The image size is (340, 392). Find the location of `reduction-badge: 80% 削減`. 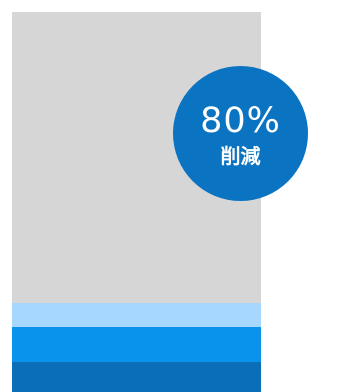

reduction-badge: 80% 削減 is located at coordinates (240, 133).